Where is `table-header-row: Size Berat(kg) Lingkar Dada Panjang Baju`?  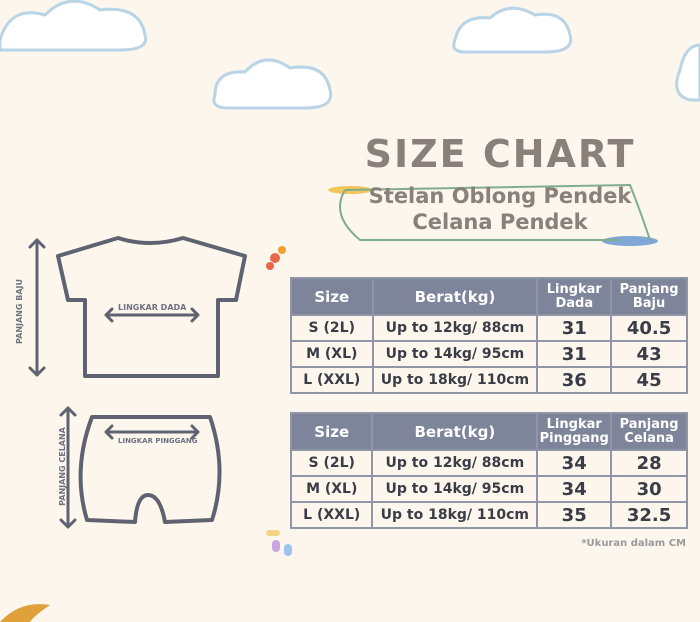 table-header-row: Size Berat(kg) Lingkar Dada Panjang Baju is located at coordinates (489, 296).